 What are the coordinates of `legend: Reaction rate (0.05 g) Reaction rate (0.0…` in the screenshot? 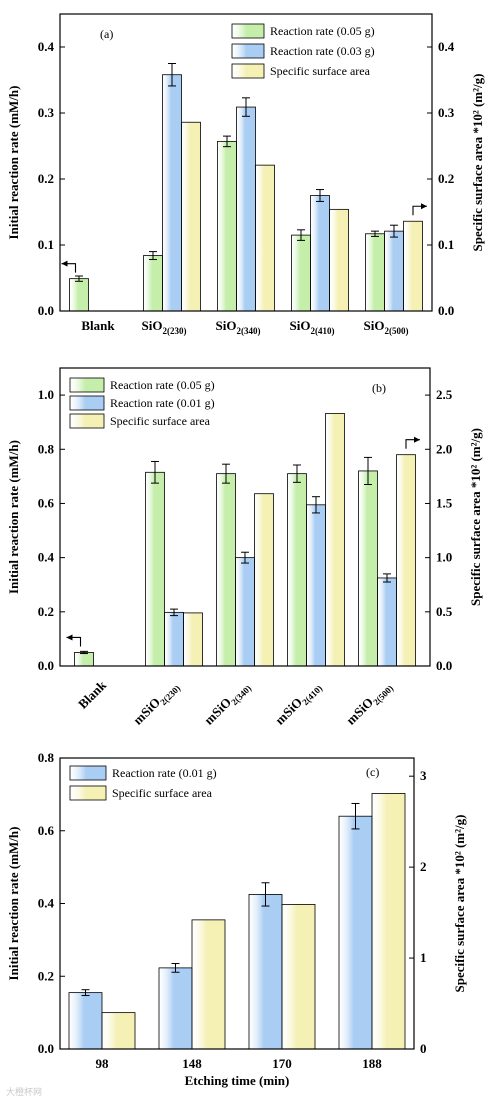 It's located at (303, 51).